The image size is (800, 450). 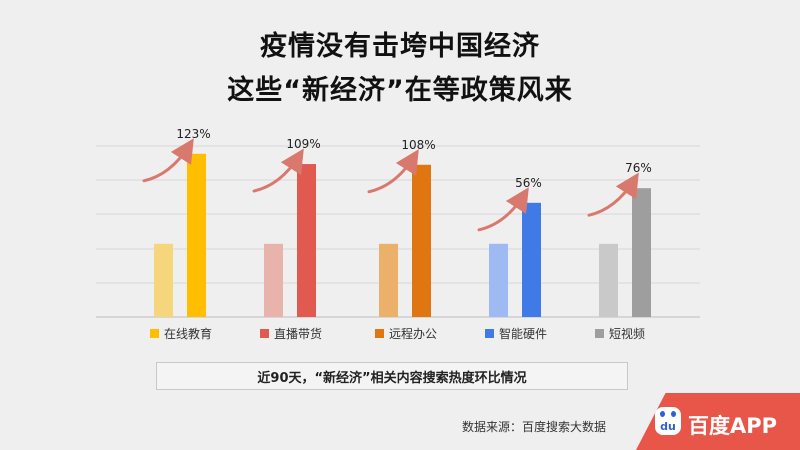 I want to click on growth-label-4: 56%, so click(x=528, y=183).